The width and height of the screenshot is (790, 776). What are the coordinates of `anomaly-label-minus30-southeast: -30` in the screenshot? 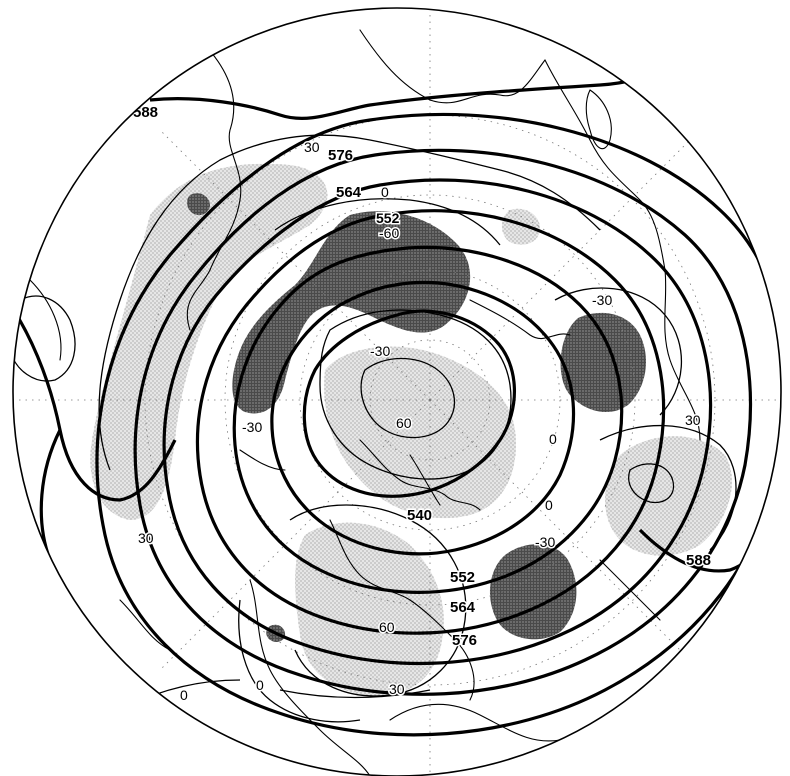 It's located at (545, 542).